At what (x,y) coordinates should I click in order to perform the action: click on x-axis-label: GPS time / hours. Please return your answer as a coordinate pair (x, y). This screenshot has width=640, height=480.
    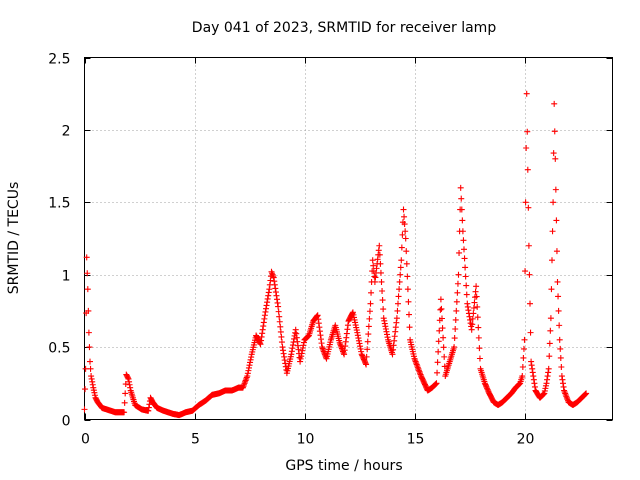
    Looking at the image, I should click on (343, 466).